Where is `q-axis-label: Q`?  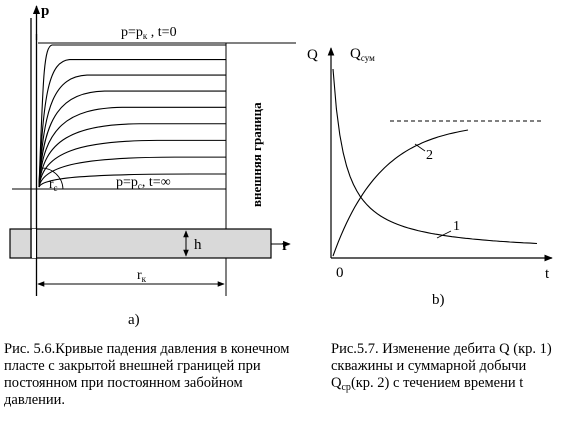
q-axis-label: Q is located at coordinates (312, 55).